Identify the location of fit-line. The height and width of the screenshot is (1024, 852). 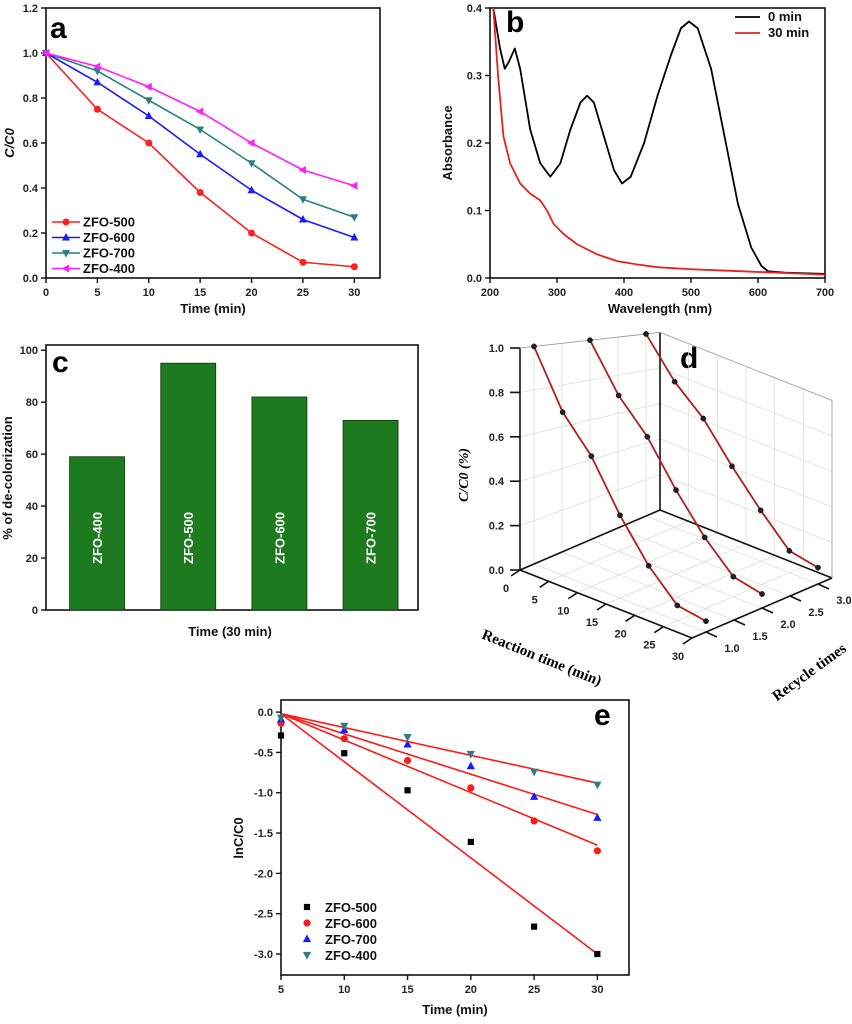
(439, 764).